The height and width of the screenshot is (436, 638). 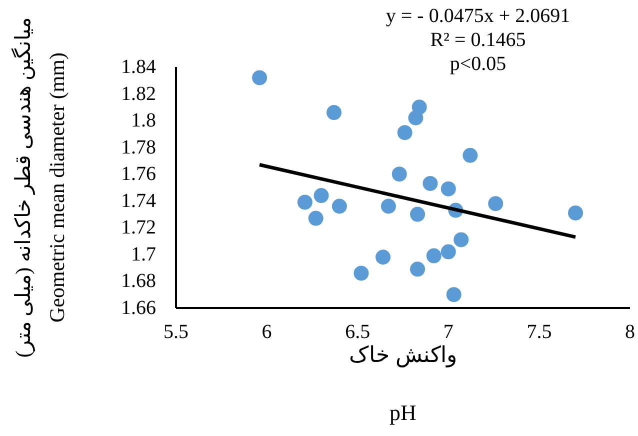 I want to click on y-tick-label: 1.8, so click(x=143, y=121).